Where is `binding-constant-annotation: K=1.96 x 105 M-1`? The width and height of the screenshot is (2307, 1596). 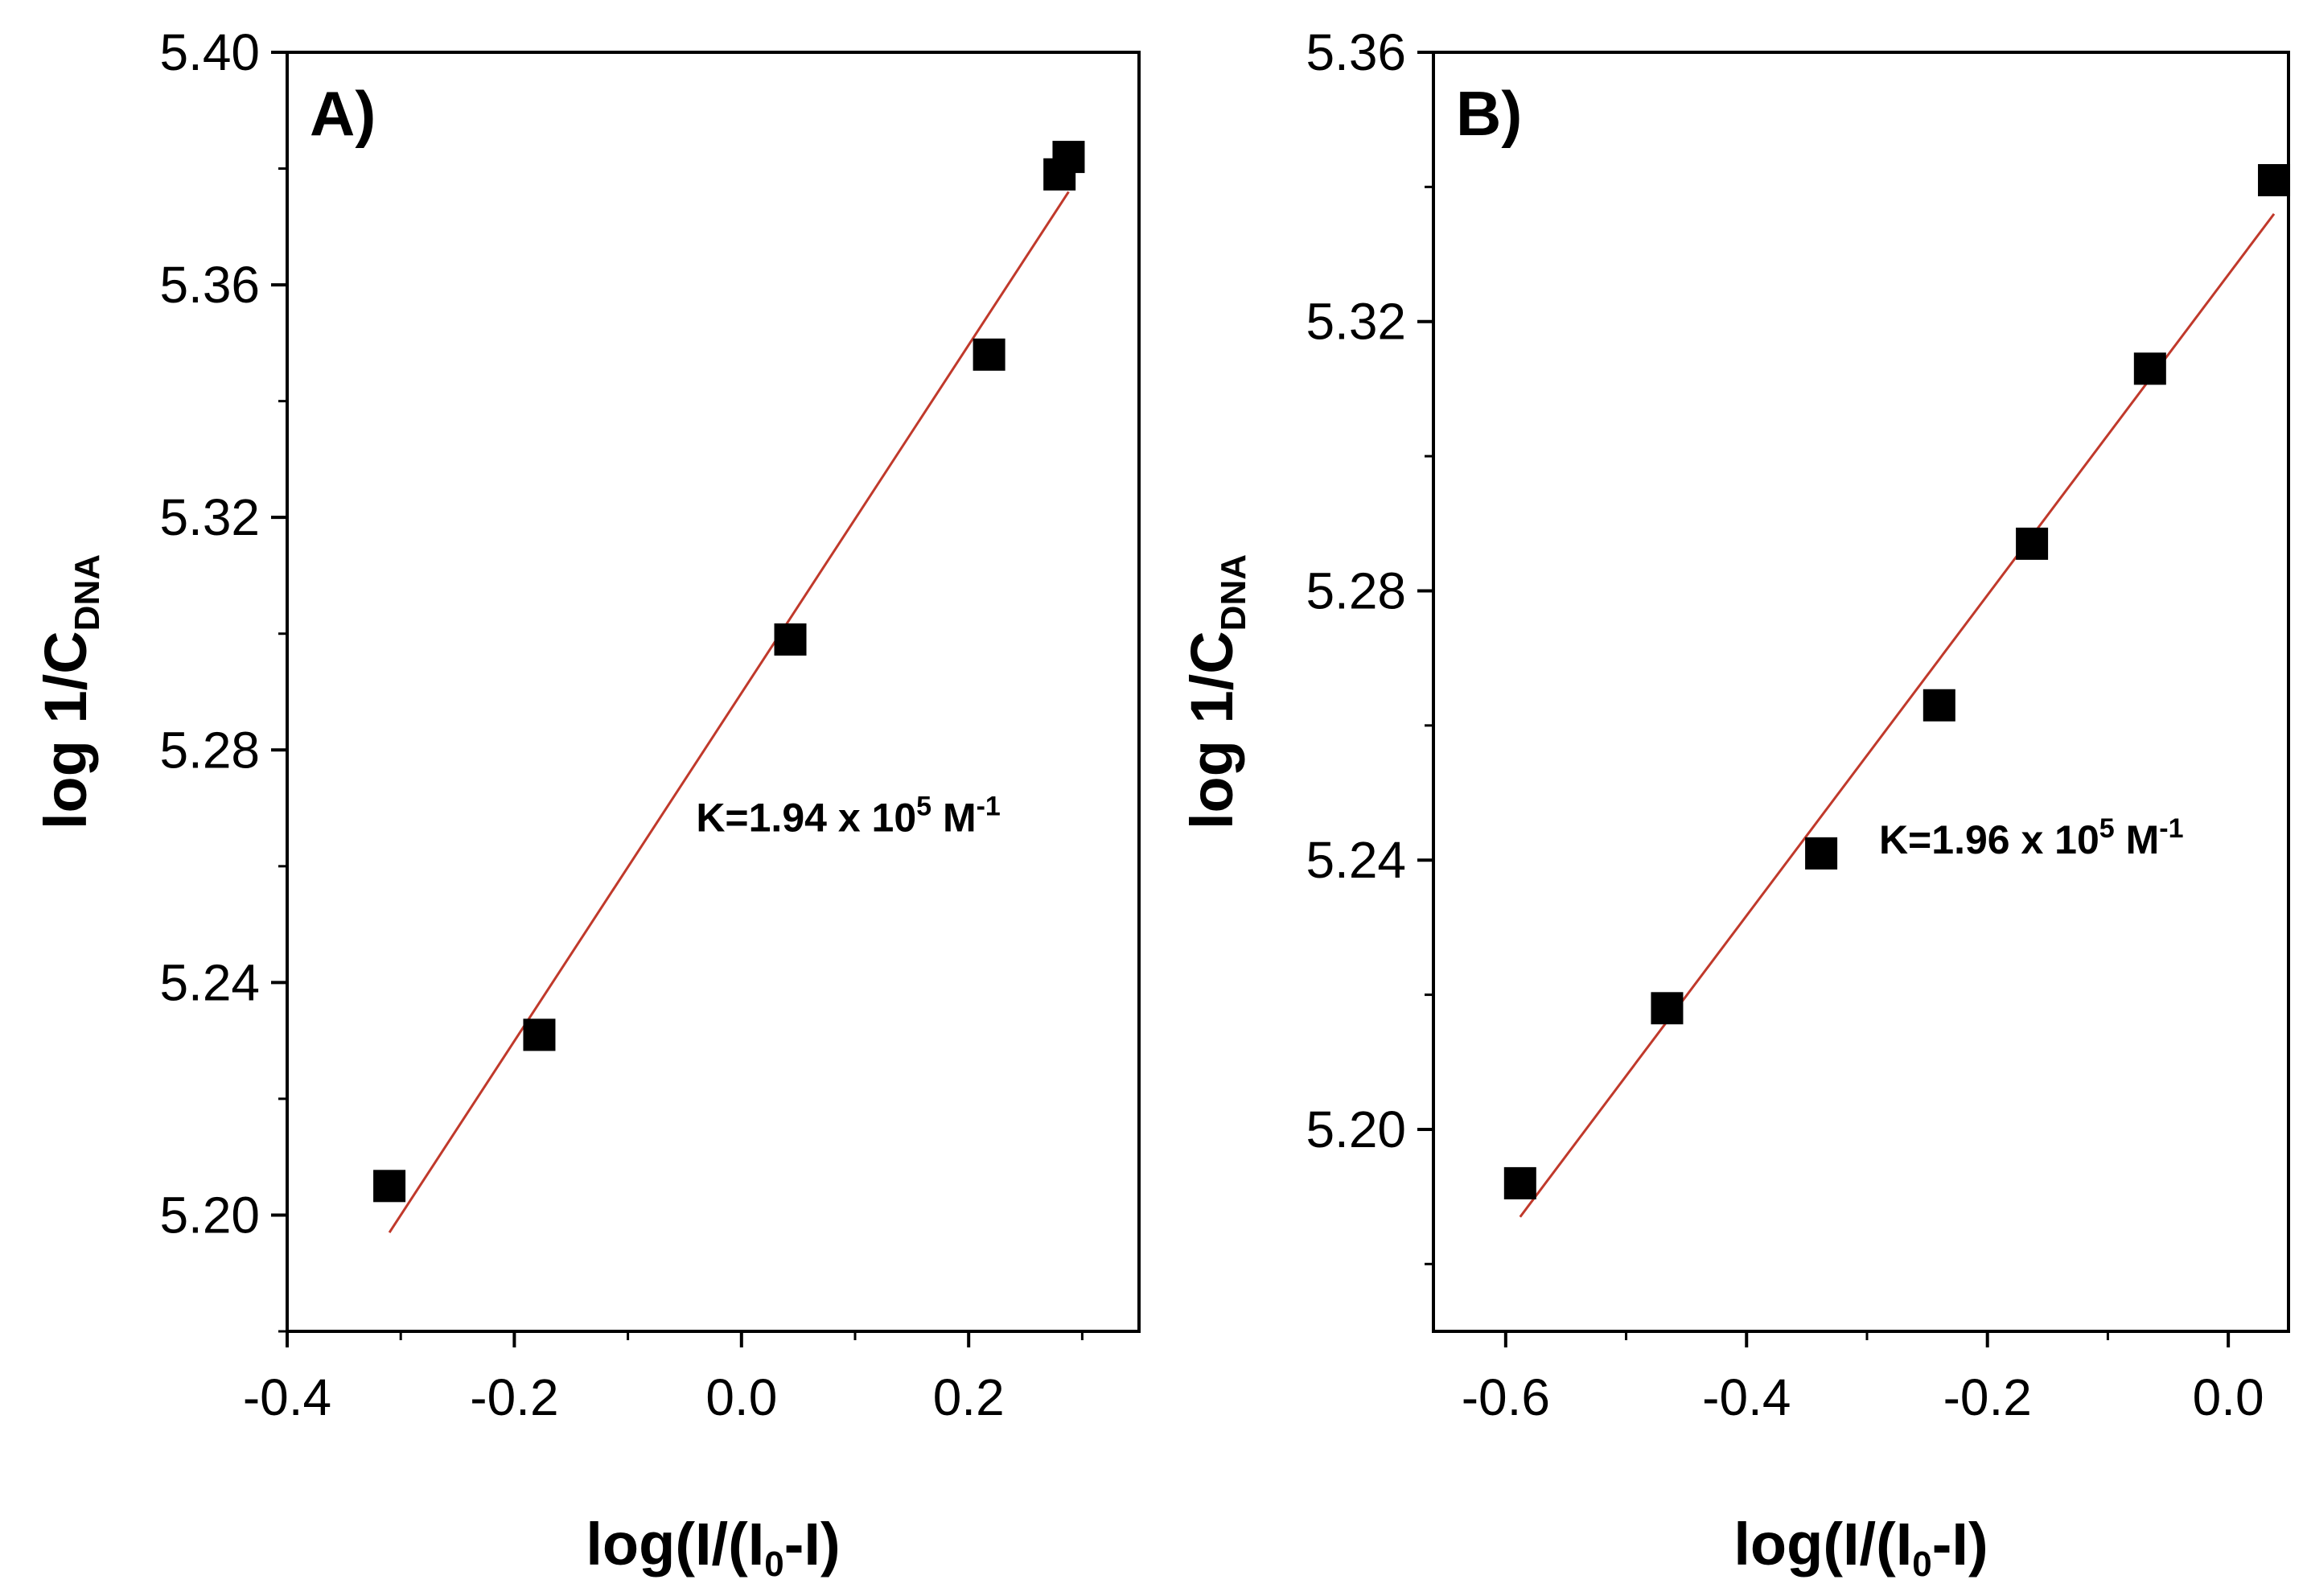
binding-constant-annotation: K=1.96 x 105 M-1 is located at coordinates (2031, 837).